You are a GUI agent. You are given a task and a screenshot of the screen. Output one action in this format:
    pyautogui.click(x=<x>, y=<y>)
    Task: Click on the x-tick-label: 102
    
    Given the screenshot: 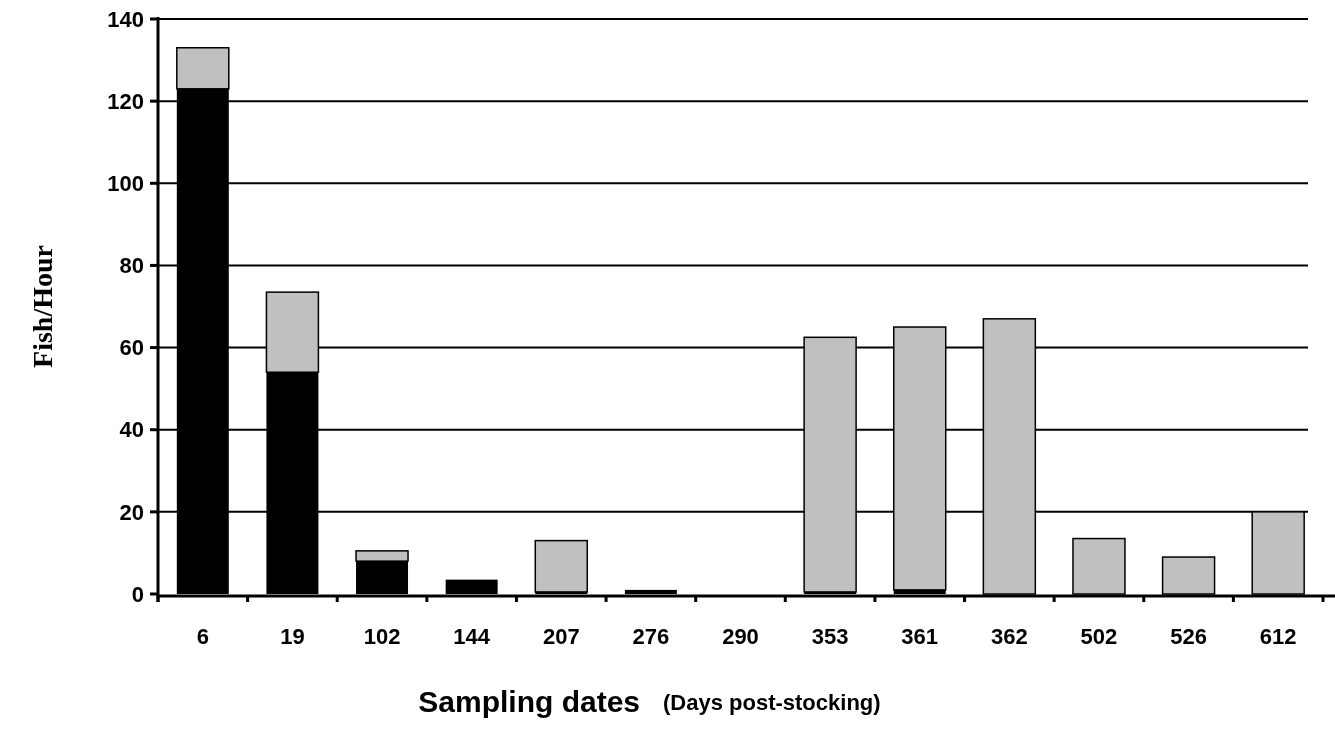 What is the action you would take?
    pyautogui.click(x=382, y=636)
    